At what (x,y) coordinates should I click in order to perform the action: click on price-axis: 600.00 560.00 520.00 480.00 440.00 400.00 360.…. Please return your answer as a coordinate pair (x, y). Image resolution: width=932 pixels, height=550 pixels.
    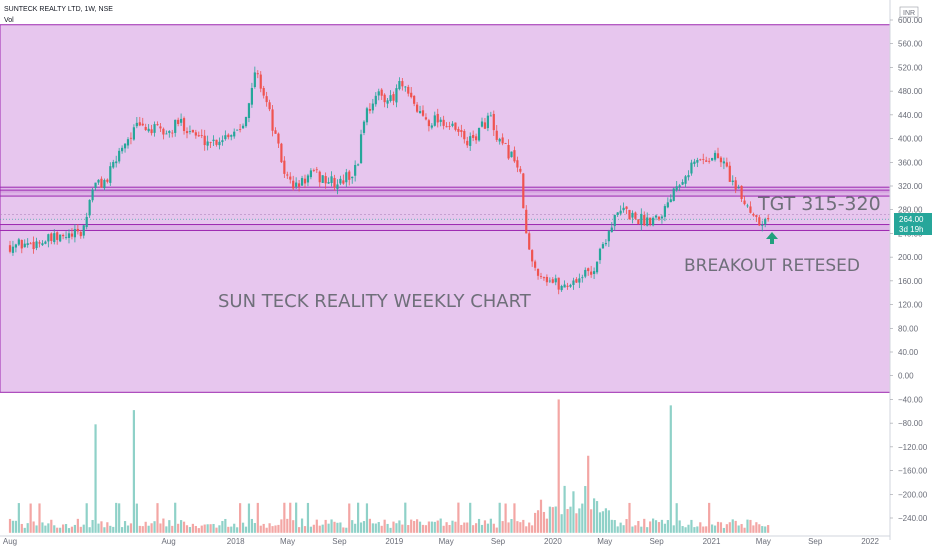
    Looking at the image, I should click on (908, 270).